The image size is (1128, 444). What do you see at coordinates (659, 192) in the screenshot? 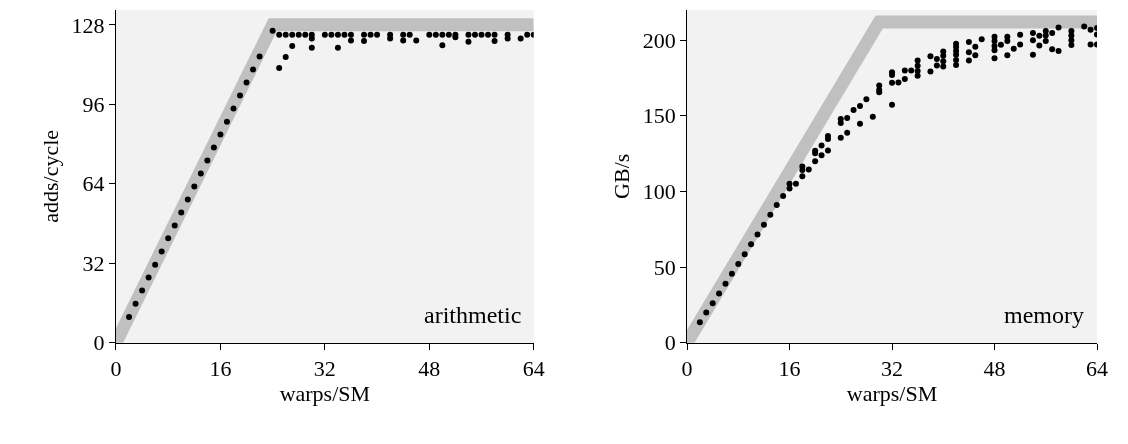
I see `y-tick-label: 100` at bounding box center [659, 192].